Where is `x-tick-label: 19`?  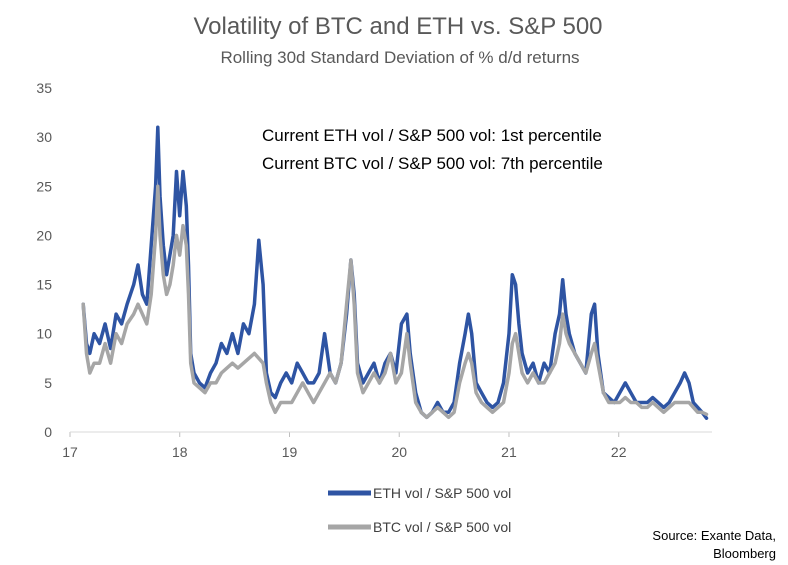 x-tick-label: 19 is located at coordinates (290, 452).